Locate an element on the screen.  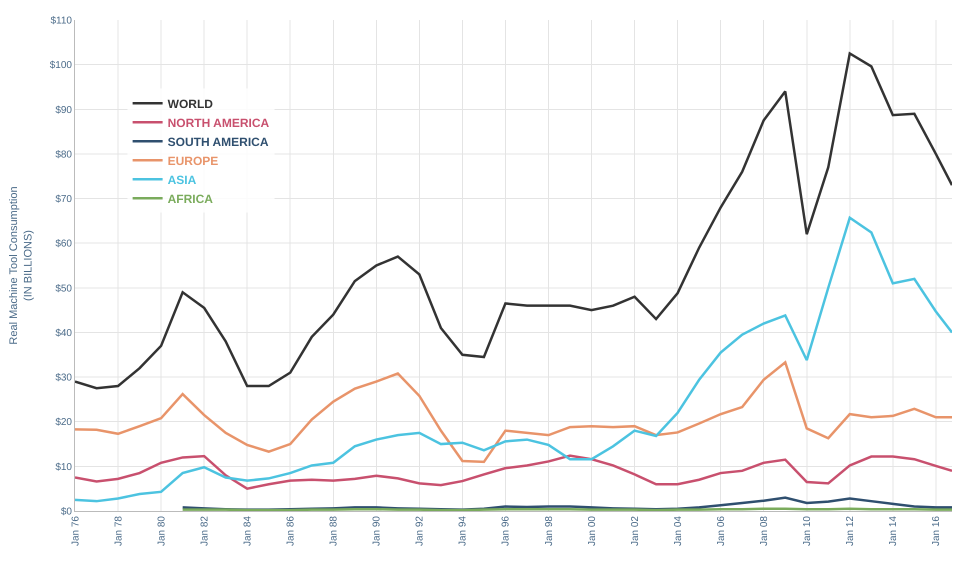
legend-label: EUROPE is located at coordinates (193, 161).